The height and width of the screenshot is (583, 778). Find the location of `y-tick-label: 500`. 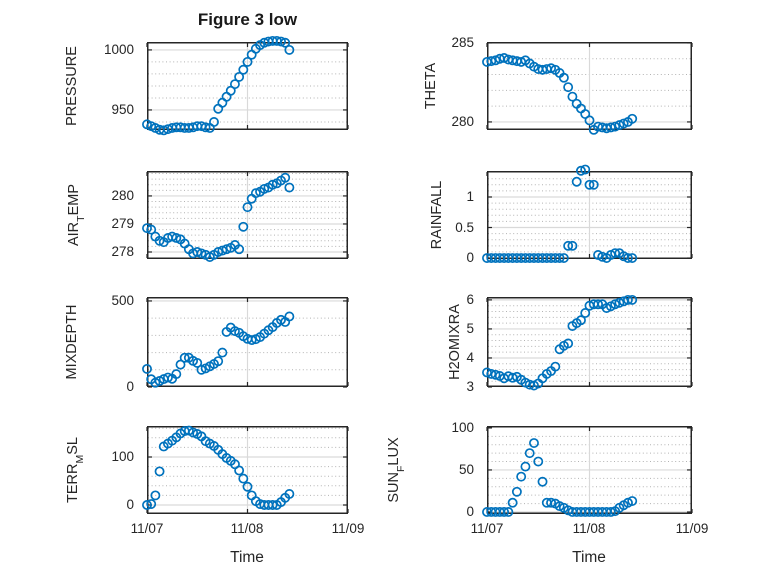

y-tick-label: 500 is located at coordinates (122, 300).